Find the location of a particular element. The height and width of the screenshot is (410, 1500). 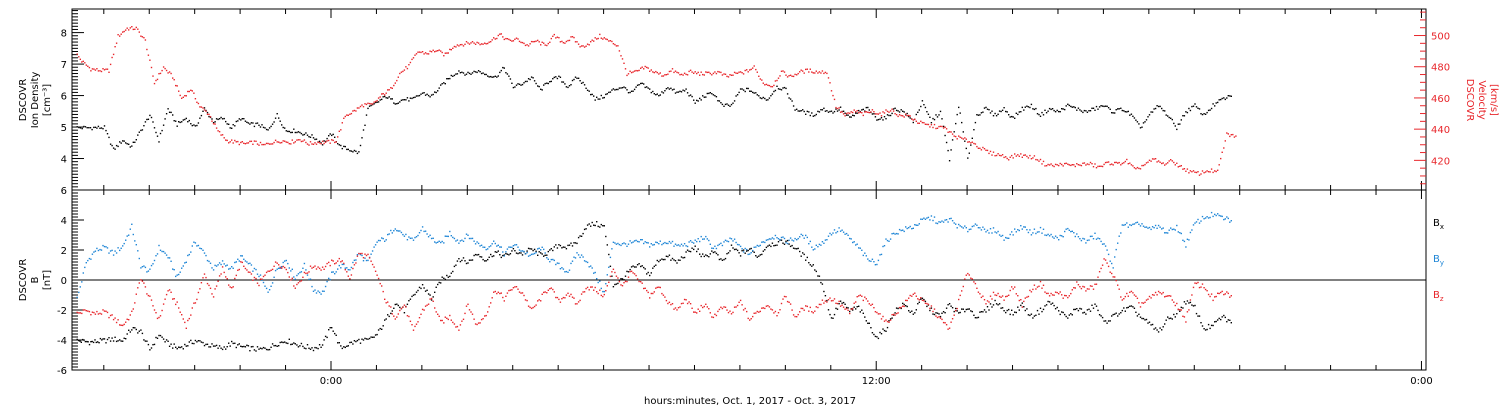

bfield-y-tick-label: -6 is located at coordinates (62, 371).